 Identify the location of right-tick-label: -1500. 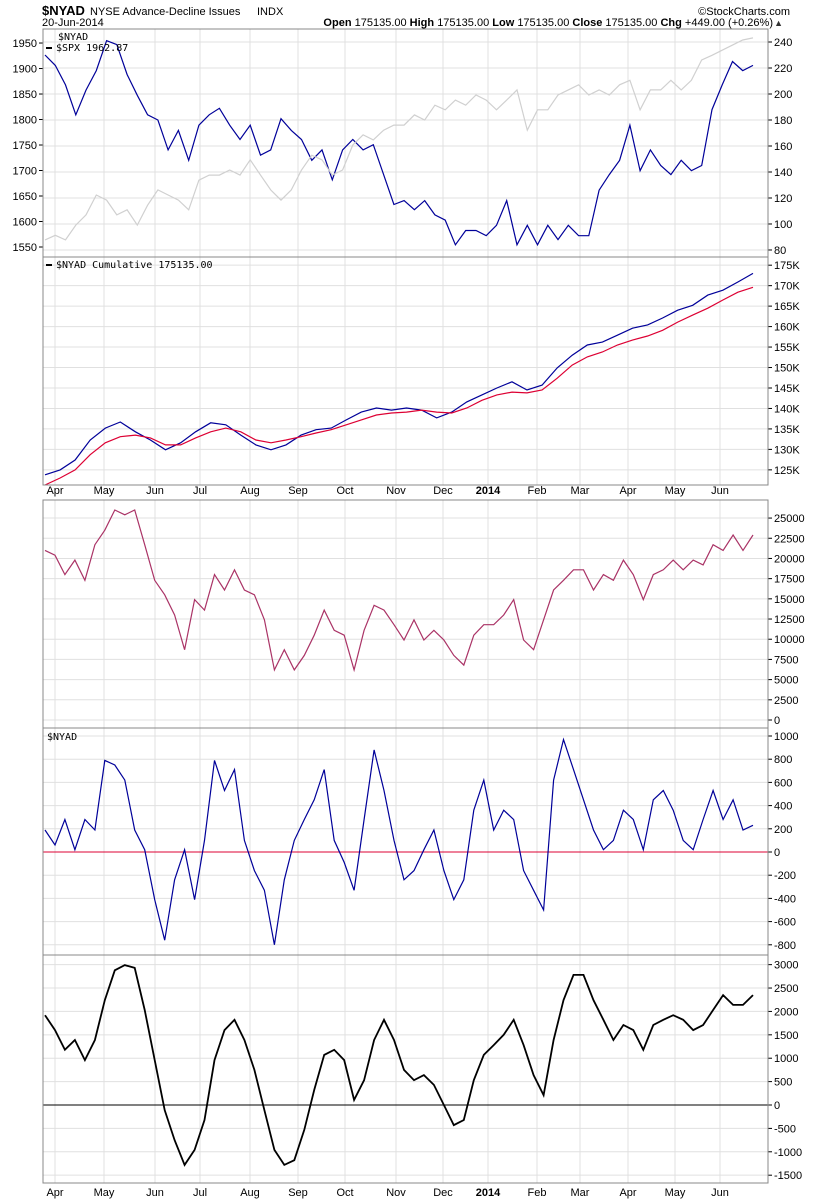
(788, 1176).